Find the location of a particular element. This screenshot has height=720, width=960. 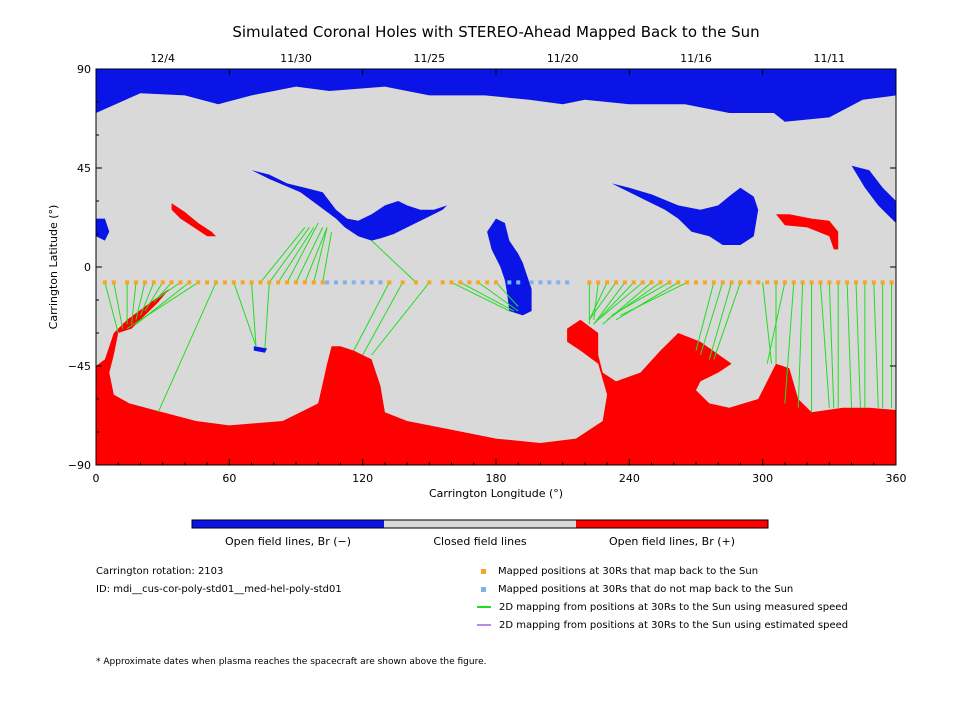

colorbar-segment is located at coordinates (672, 524).